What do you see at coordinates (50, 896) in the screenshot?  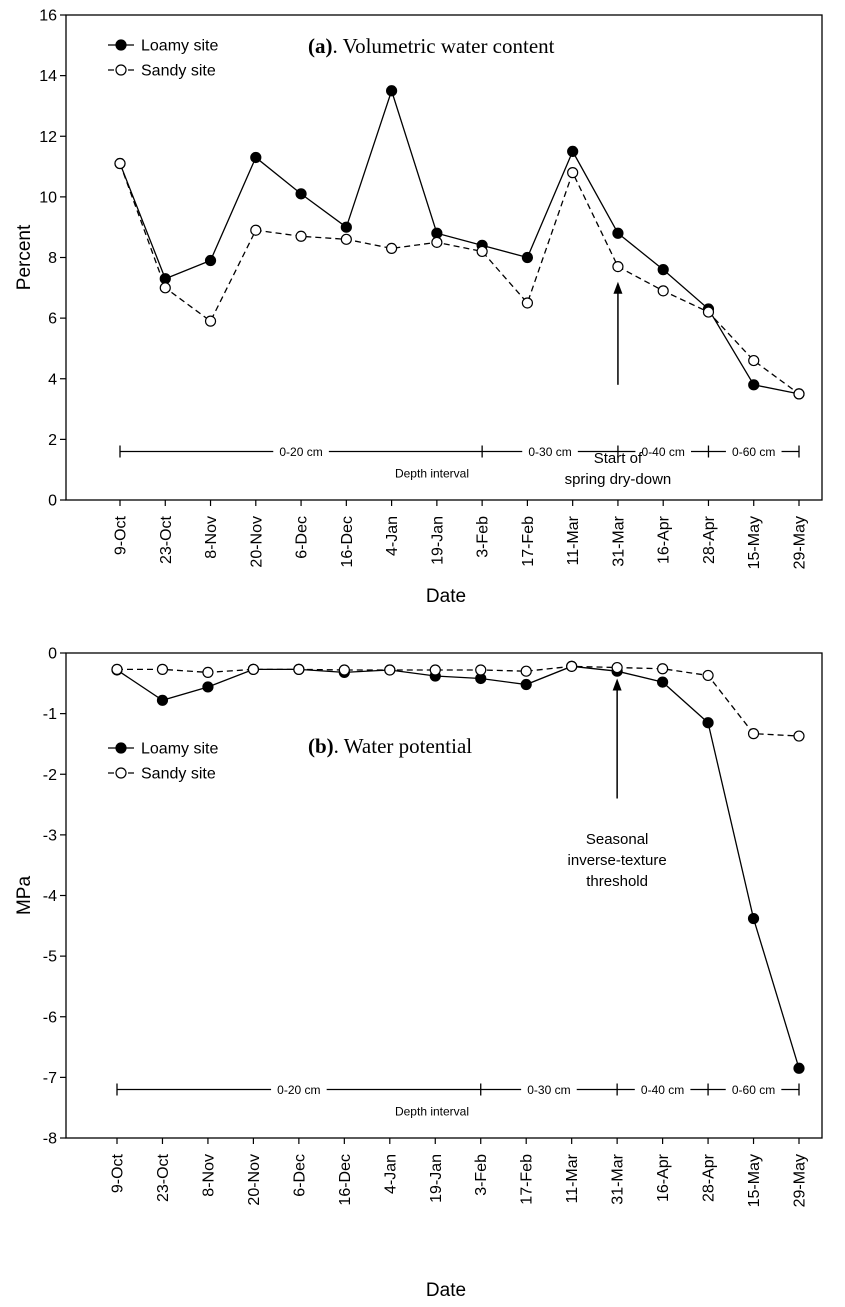 I see `y-tick-label: -4` at bounding box center [50, 896].